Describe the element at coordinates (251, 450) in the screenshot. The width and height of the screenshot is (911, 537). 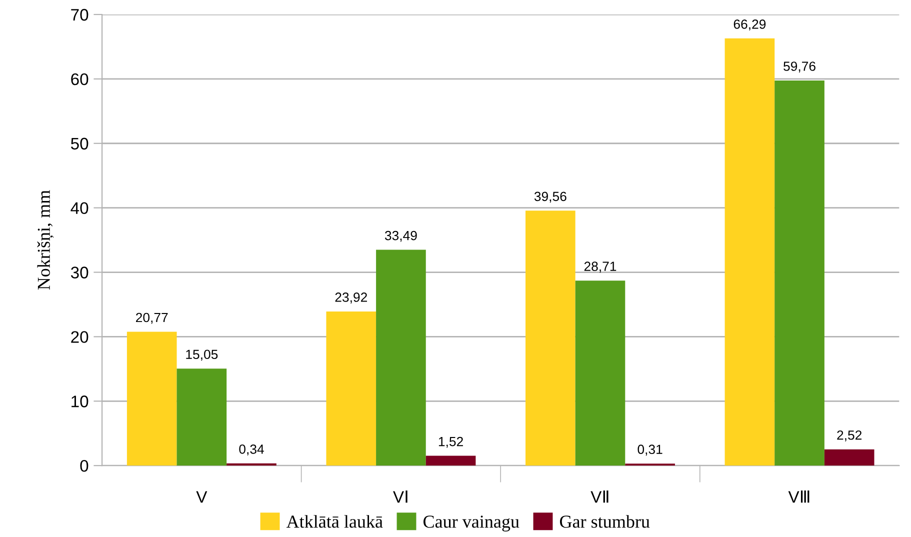
I see `data-label: 0,34` at that location.